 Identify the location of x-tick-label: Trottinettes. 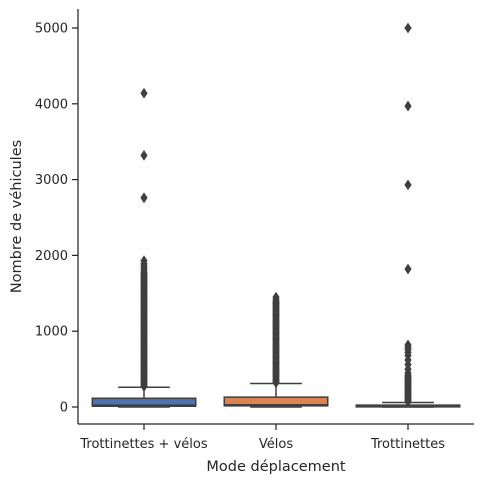
(407, 444).